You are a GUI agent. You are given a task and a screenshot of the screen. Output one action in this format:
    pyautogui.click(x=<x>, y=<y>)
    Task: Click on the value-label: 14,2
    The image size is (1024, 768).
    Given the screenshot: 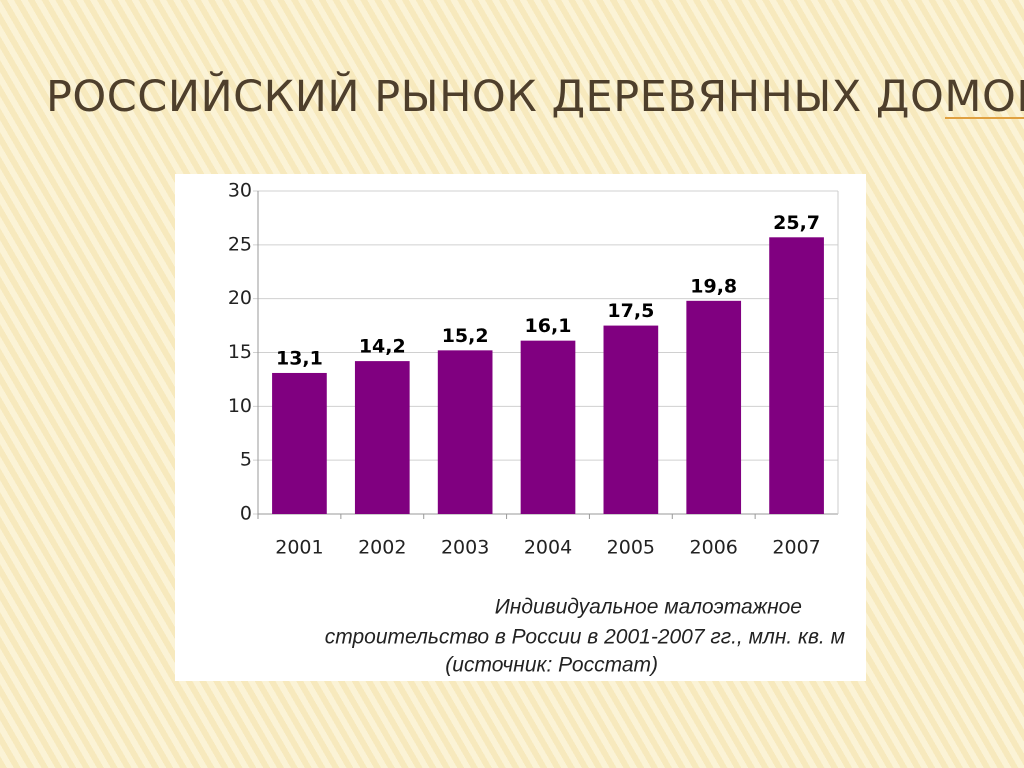 What is the action you would take?
    pyautogui.click(x=382, y=347)
    